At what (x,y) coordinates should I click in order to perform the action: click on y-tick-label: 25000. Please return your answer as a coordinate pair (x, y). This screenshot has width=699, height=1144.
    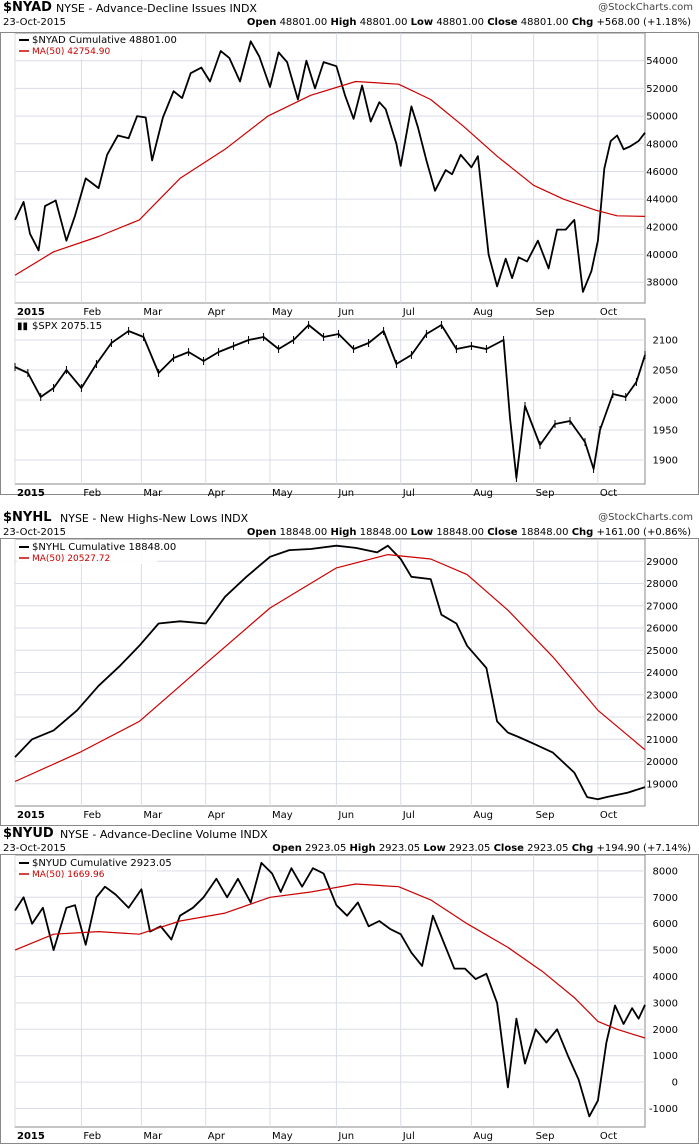
    Looking at the image, I should click on (662, 651).